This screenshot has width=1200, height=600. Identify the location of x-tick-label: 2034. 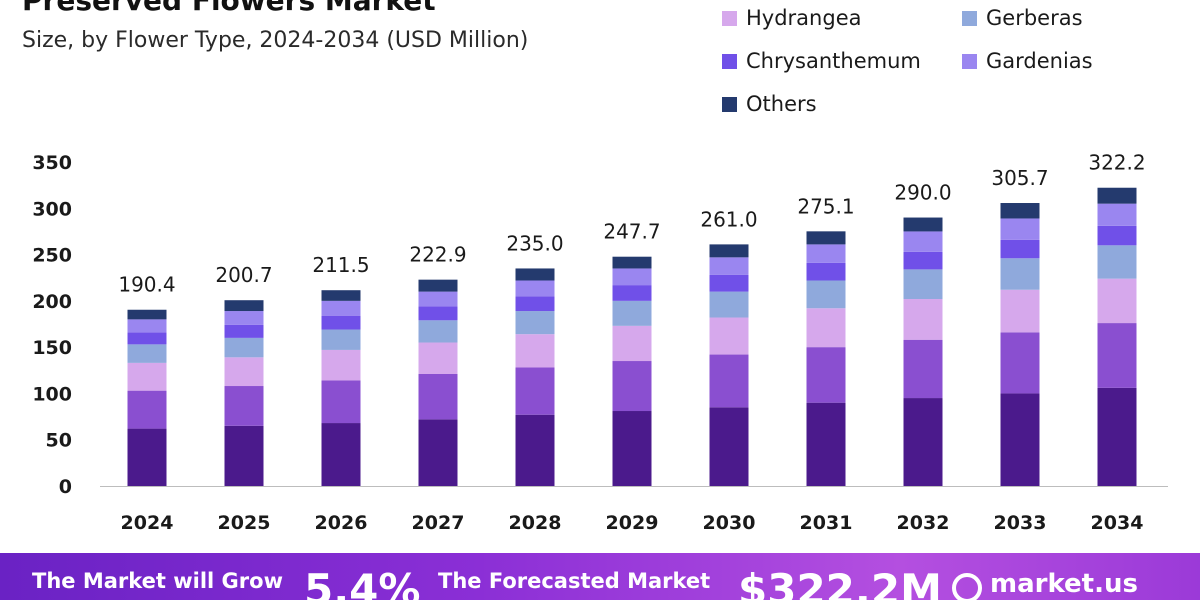
(1117, 523).